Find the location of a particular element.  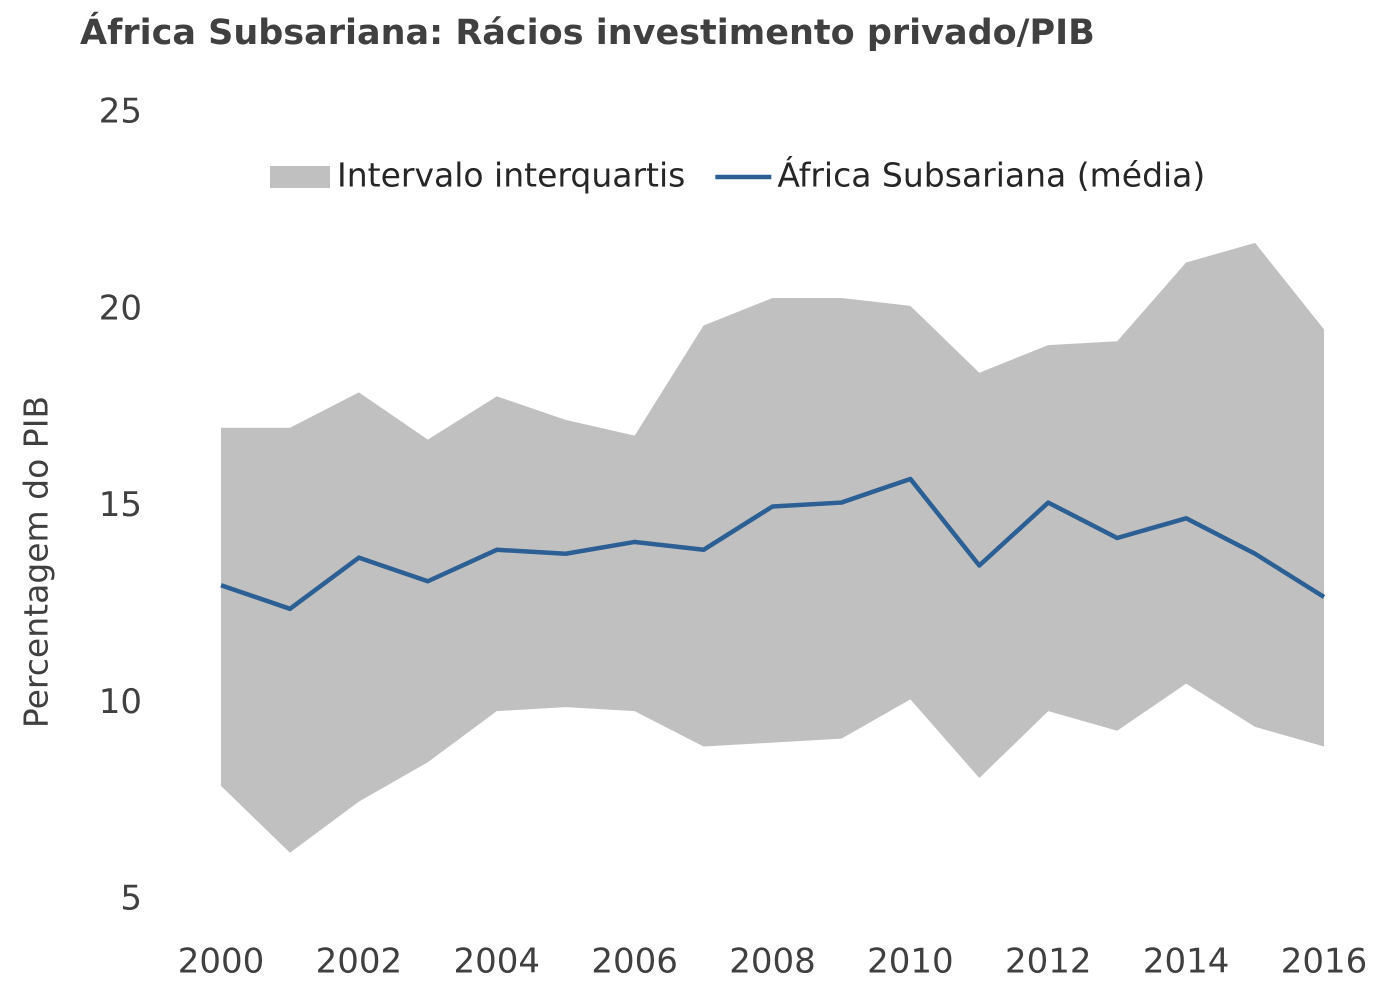

mean-line is located at coordinates (773, 544).